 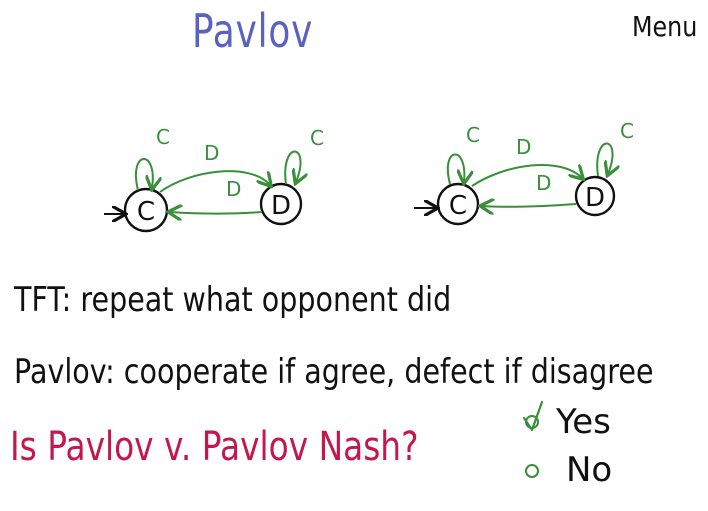 I want to click on option-no-label: No, so click(x=589, y=470).